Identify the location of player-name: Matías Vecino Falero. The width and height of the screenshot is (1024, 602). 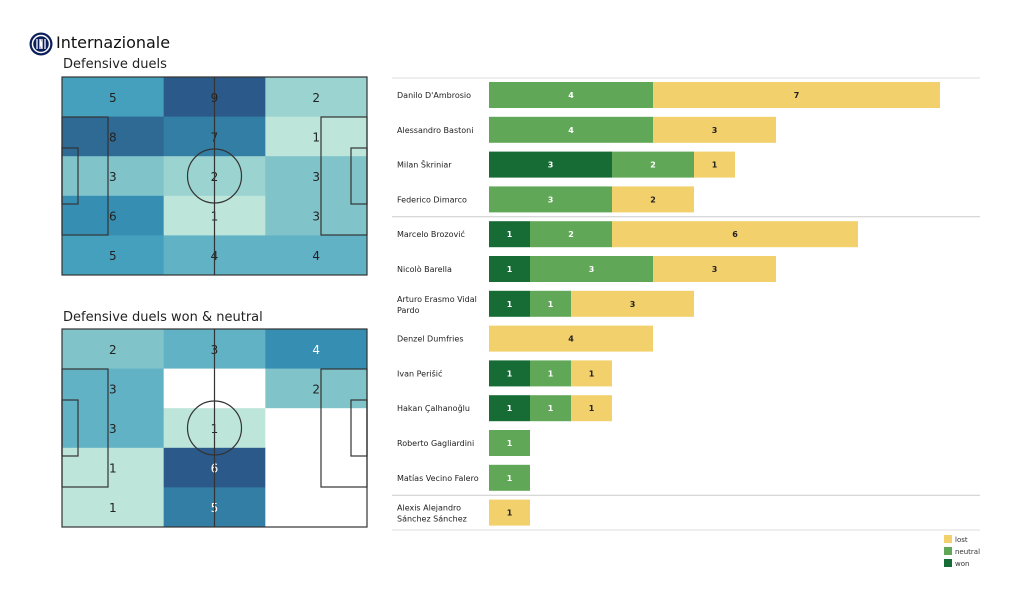
(438, 478).